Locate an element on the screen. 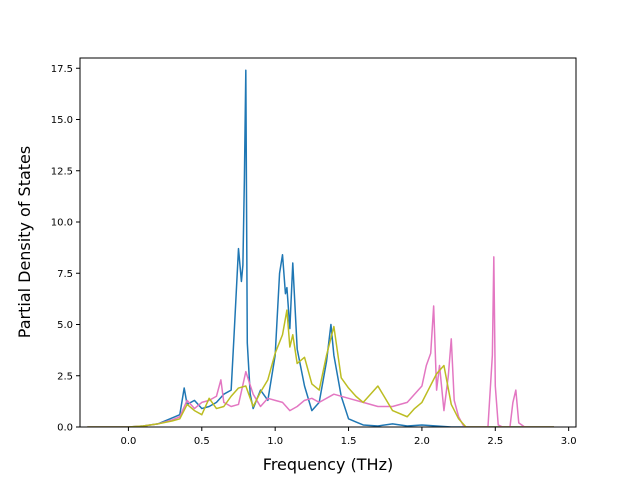 This screenshot has height=480, width=640. y-axis-label: Partial Density of States is located at coordinates (24, 242).